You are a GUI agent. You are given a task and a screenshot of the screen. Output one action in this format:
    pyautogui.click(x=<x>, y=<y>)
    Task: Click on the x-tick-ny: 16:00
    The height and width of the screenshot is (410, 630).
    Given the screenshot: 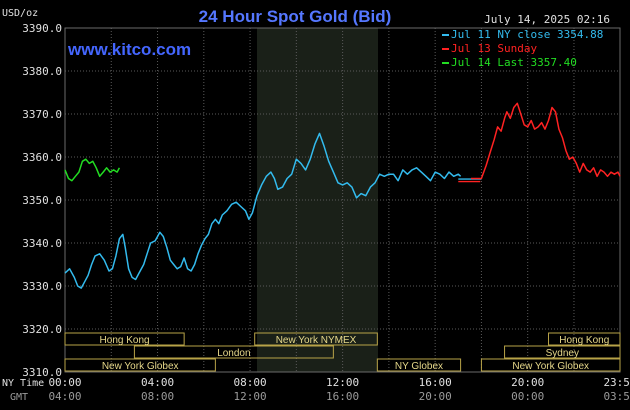 What is the action you would take?
    pyautogui.click(x=435, y=382)
    